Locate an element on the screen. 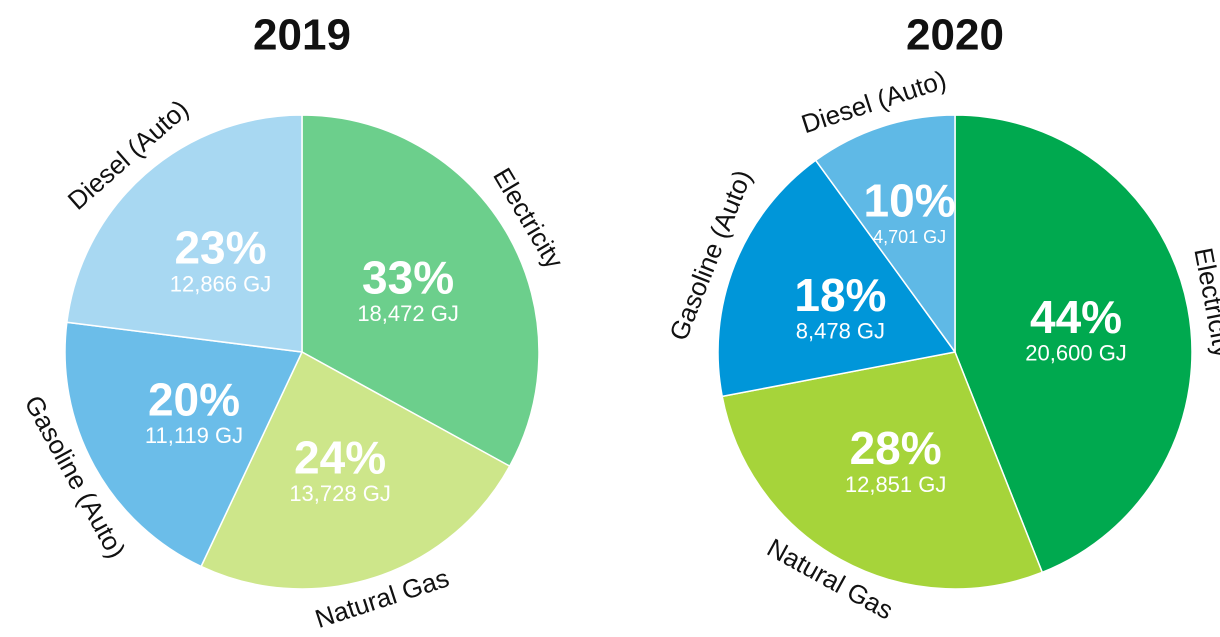 Image resolution: width=1220 pixels, height=637 pixels. percent-label: 20% is located at coordinates (194, 400).